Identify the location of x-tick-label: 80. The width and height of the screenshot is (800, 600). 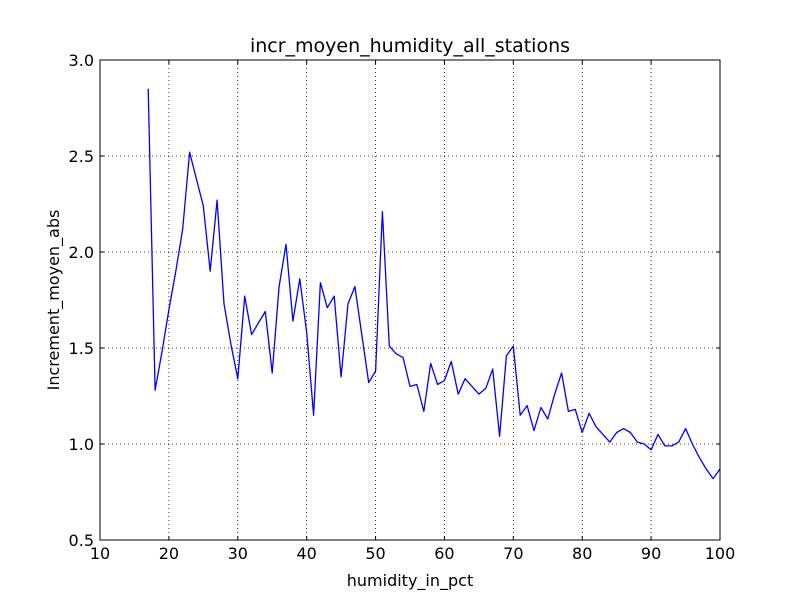
(582, 553).